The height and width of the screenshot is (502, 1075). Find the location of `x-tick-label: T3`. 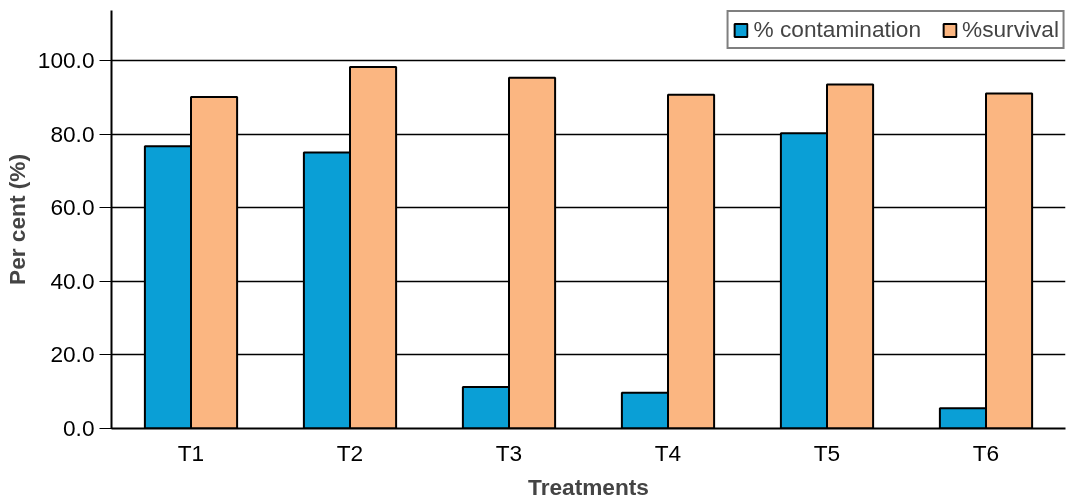

x-tick-label: T3 is located at coordinates (509, 452).